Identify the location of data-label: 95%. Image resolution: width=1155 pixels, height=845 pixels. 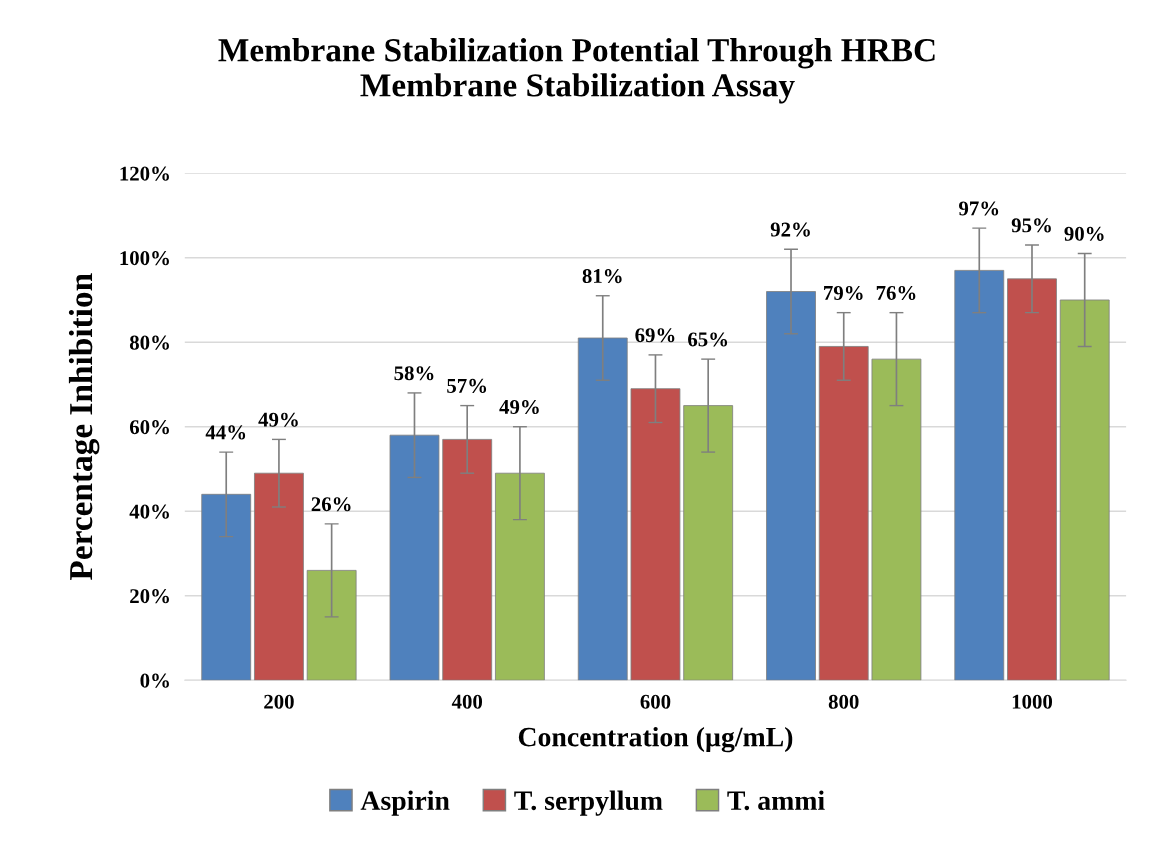
(1031, 225).